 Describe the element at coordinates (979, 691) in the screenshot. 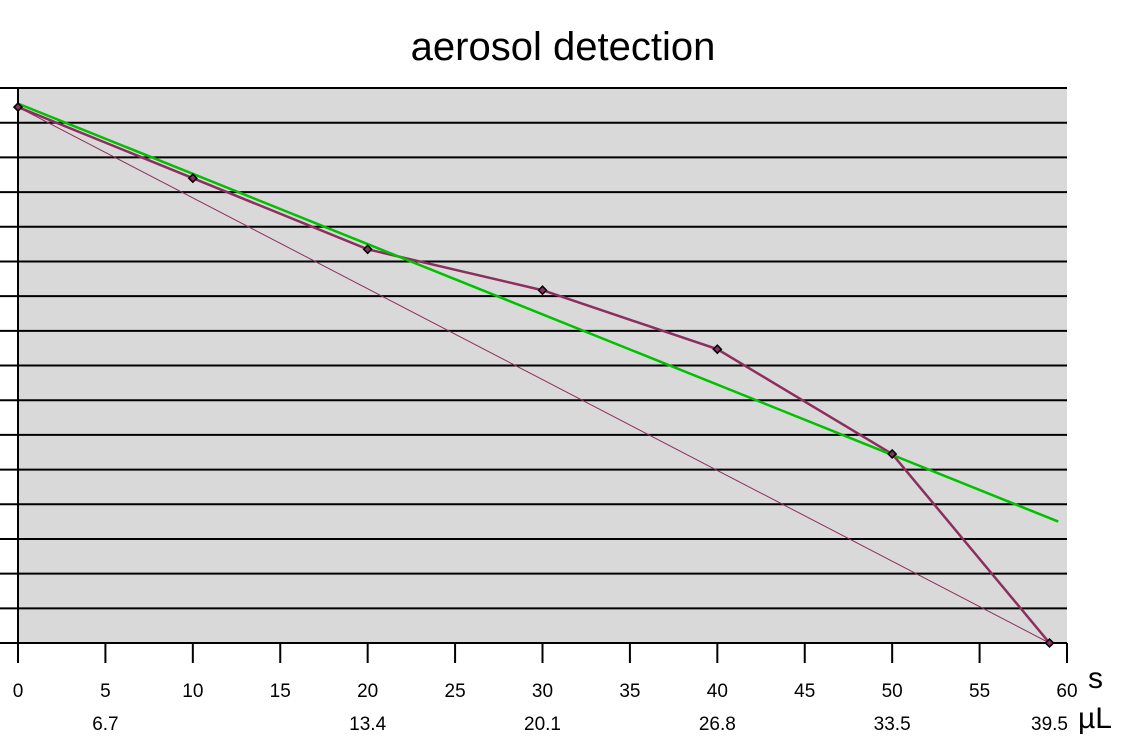

I see `x-tick-label: 55` at that location.